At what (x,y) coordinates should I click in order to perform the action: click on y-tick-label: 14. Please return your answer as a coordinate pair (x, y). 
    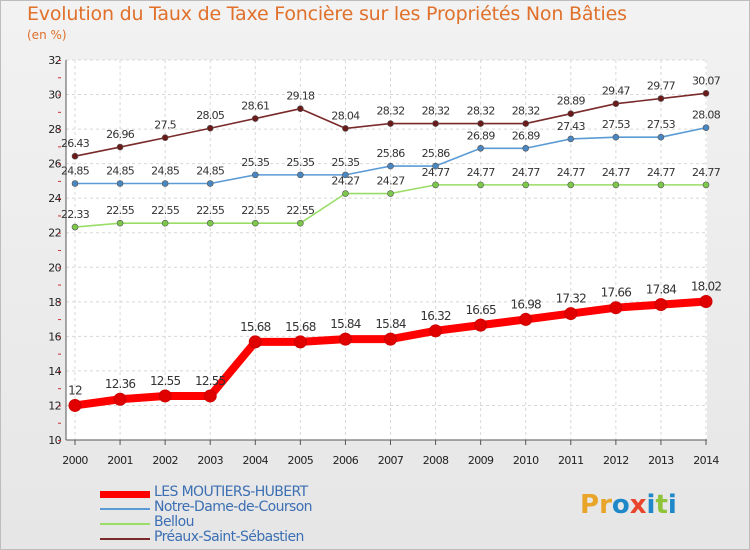
    Looking at the image, I should click on (54, 371).